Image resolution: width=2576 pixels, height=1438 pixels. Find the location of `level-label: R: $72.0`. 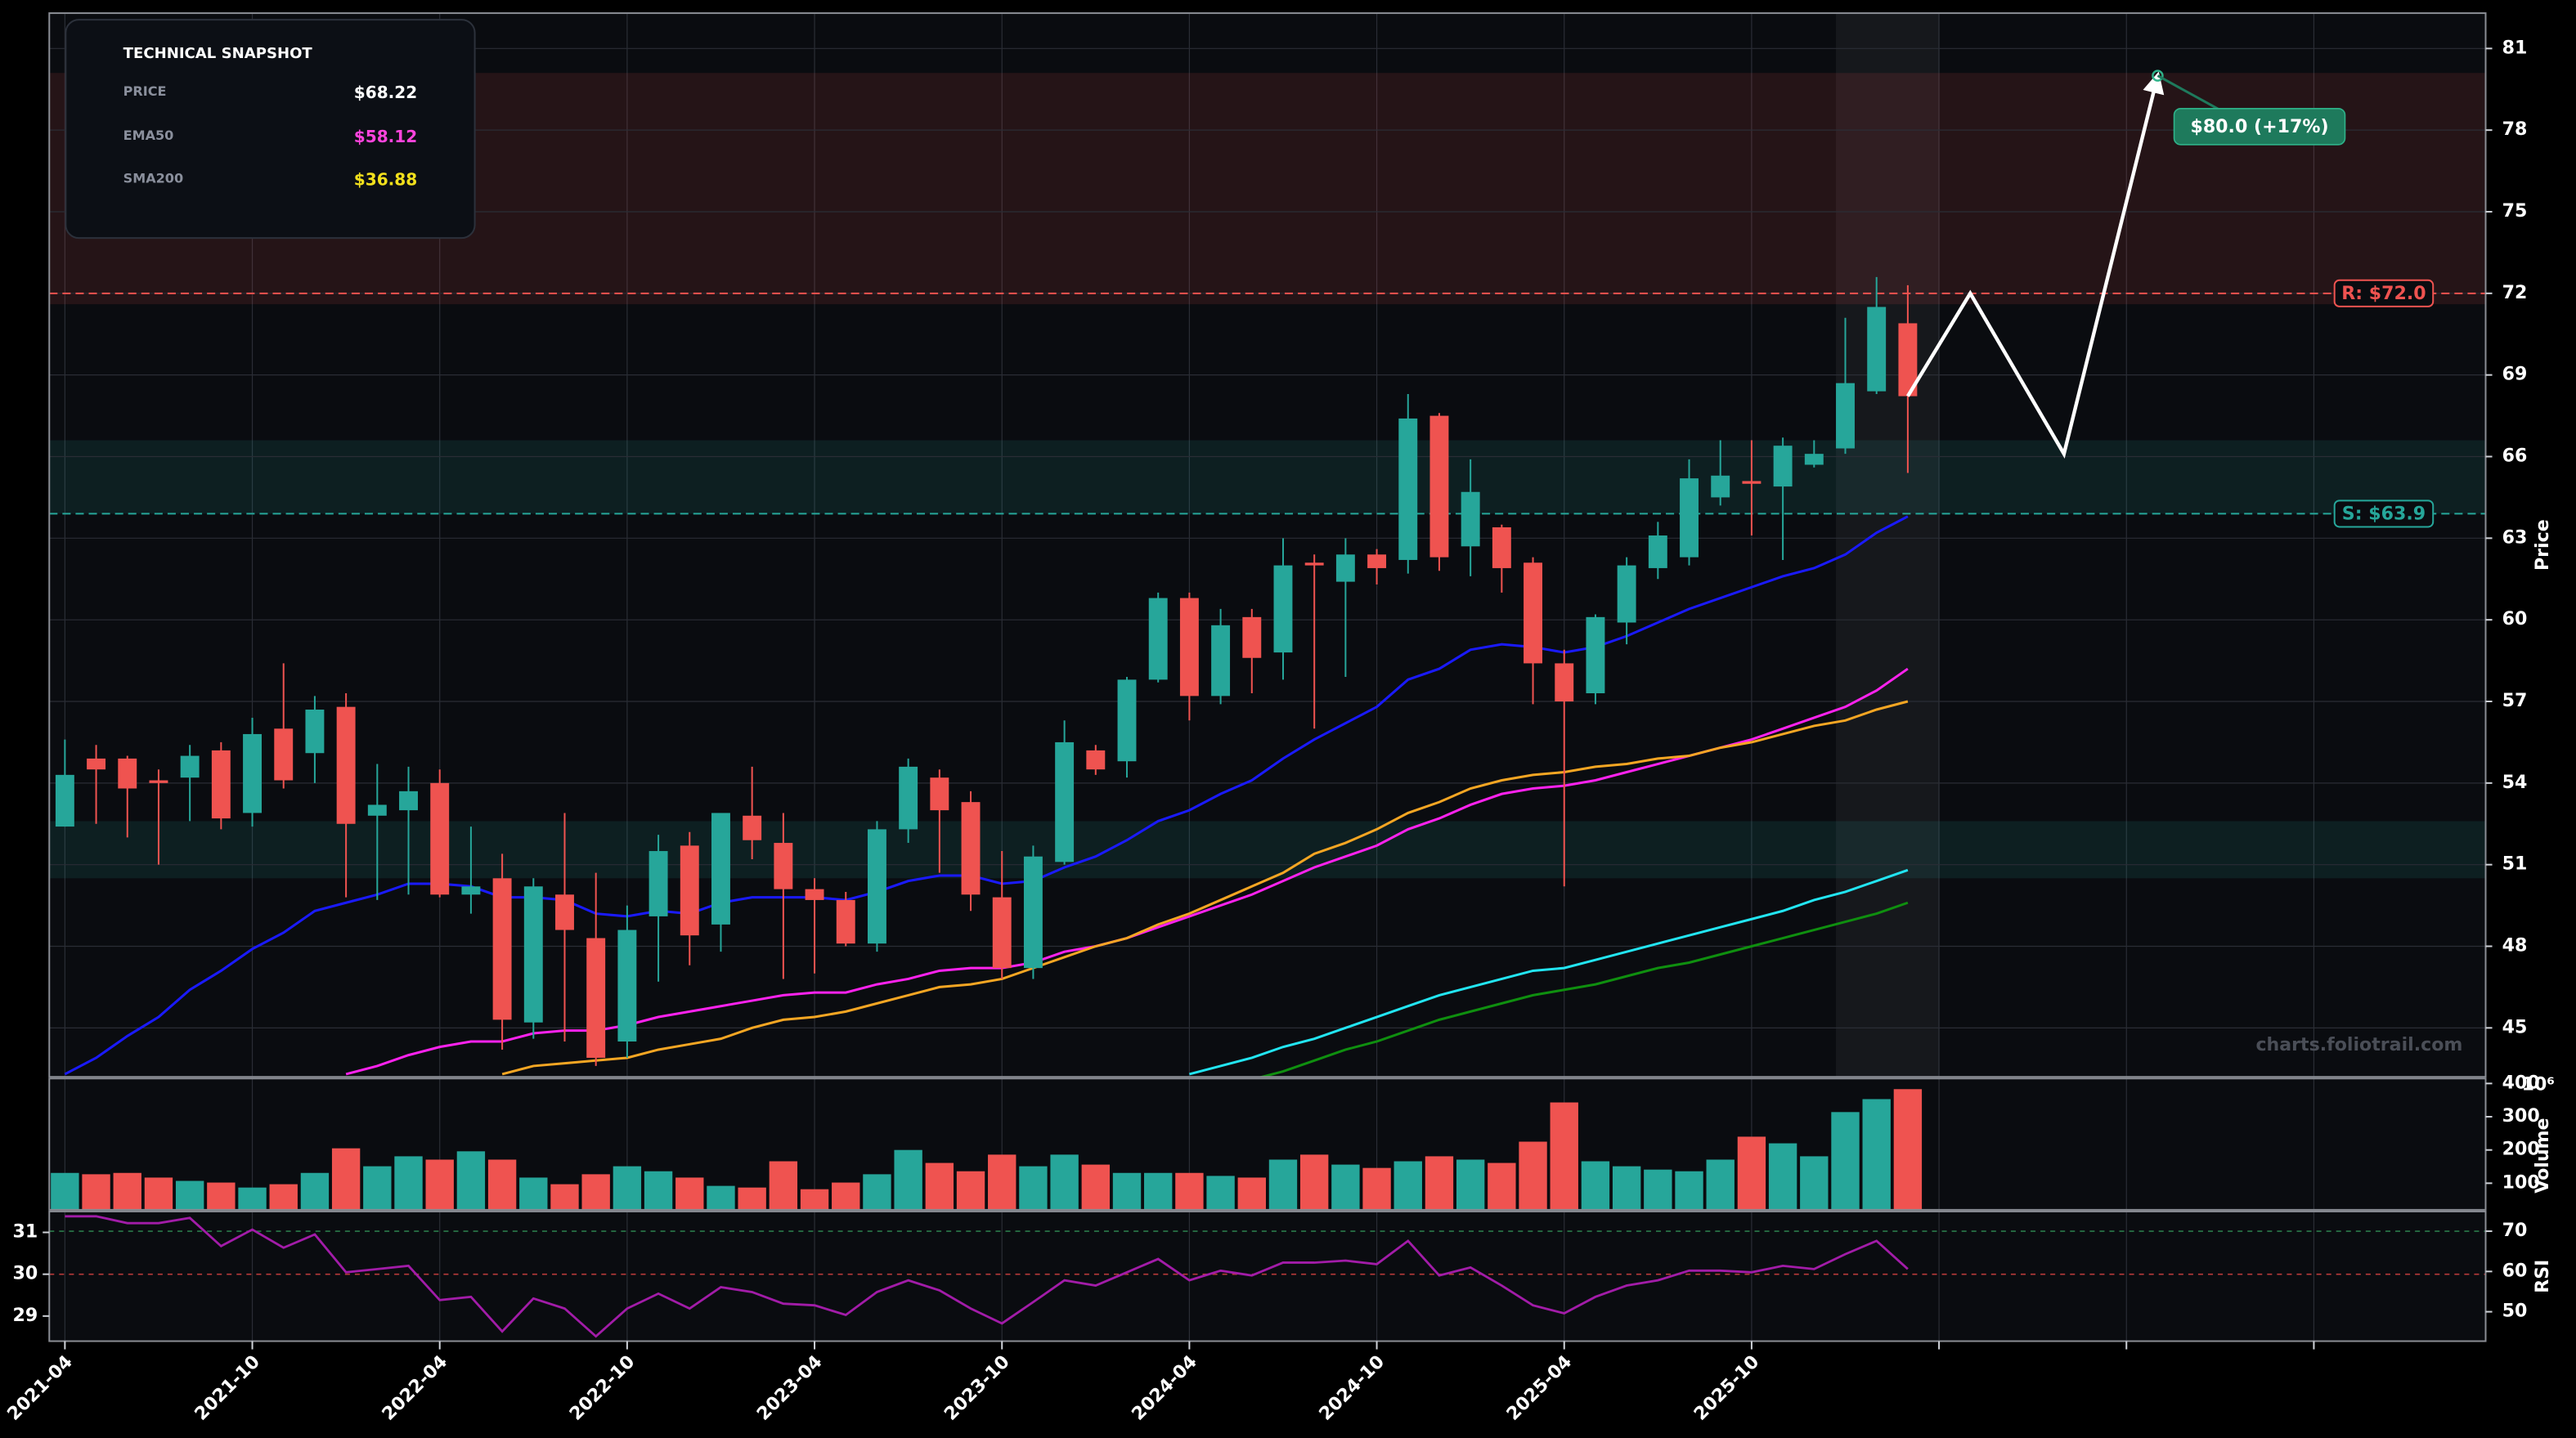

level-label: R: $72.0 is located at coordinates (2383, 293).